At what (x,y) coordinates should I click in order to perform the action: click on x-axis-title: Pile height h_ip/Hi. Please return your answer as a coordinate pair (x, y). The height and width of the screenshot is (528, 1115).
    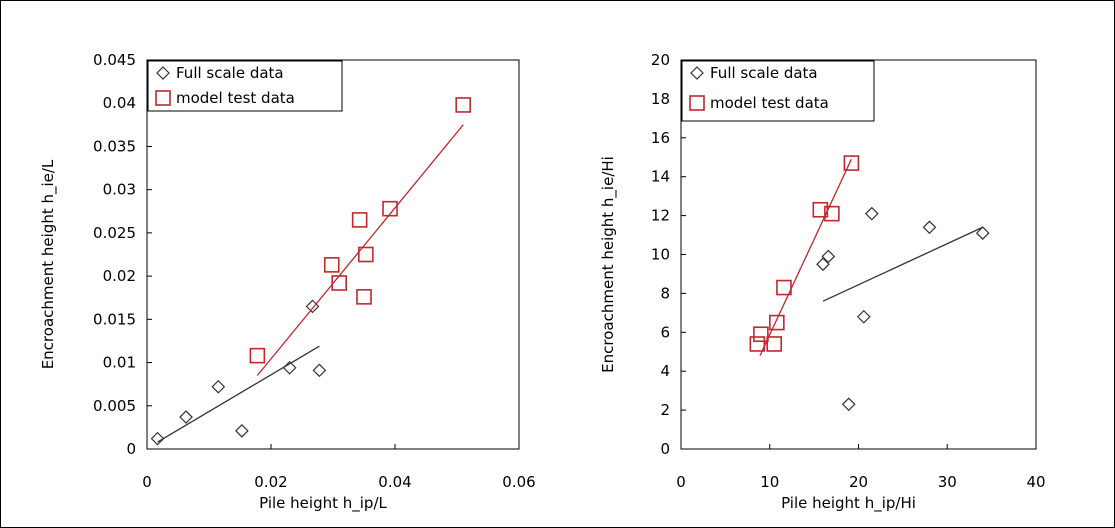
    Looking at the image, I should click on (848, 503).